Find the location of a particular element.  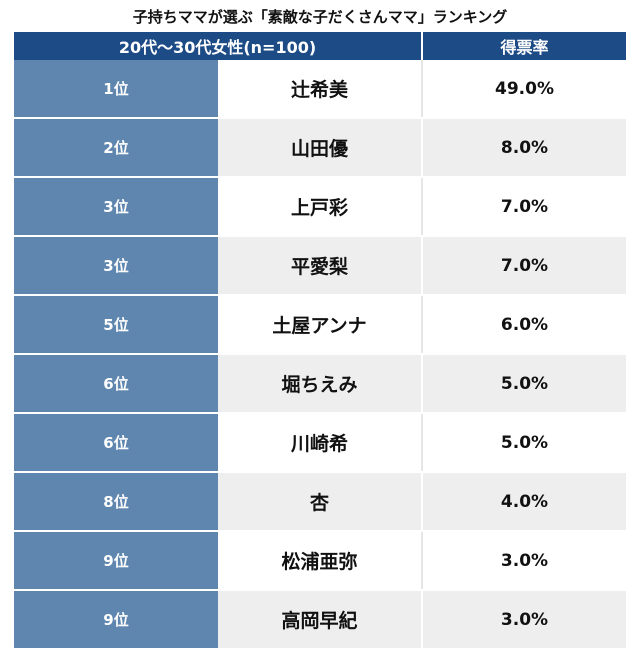

table-row: 6位 堀ちえみ 5.0% is located at coordinates (320, 384).